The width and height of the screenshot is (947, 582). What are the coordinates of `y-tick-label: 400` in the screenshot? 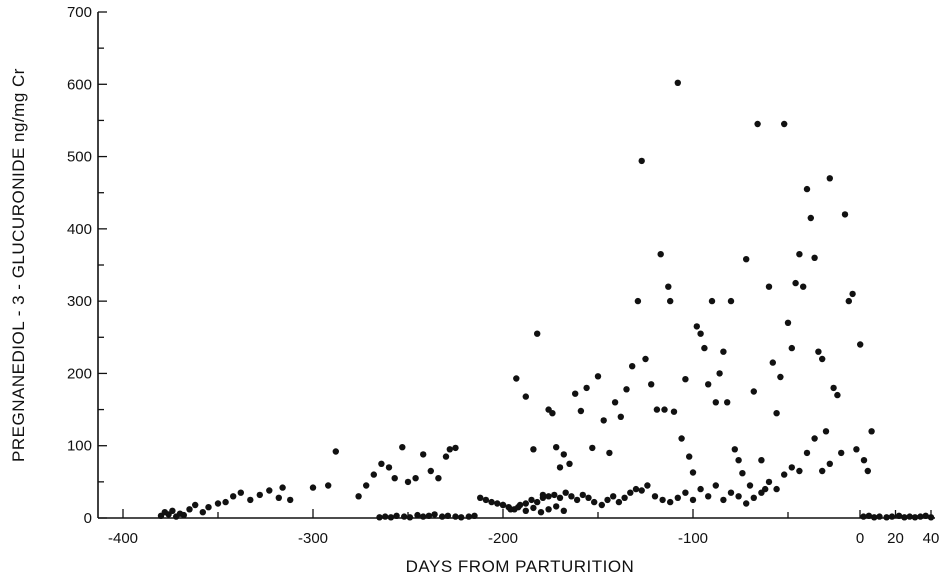 It's located at (79, 229).